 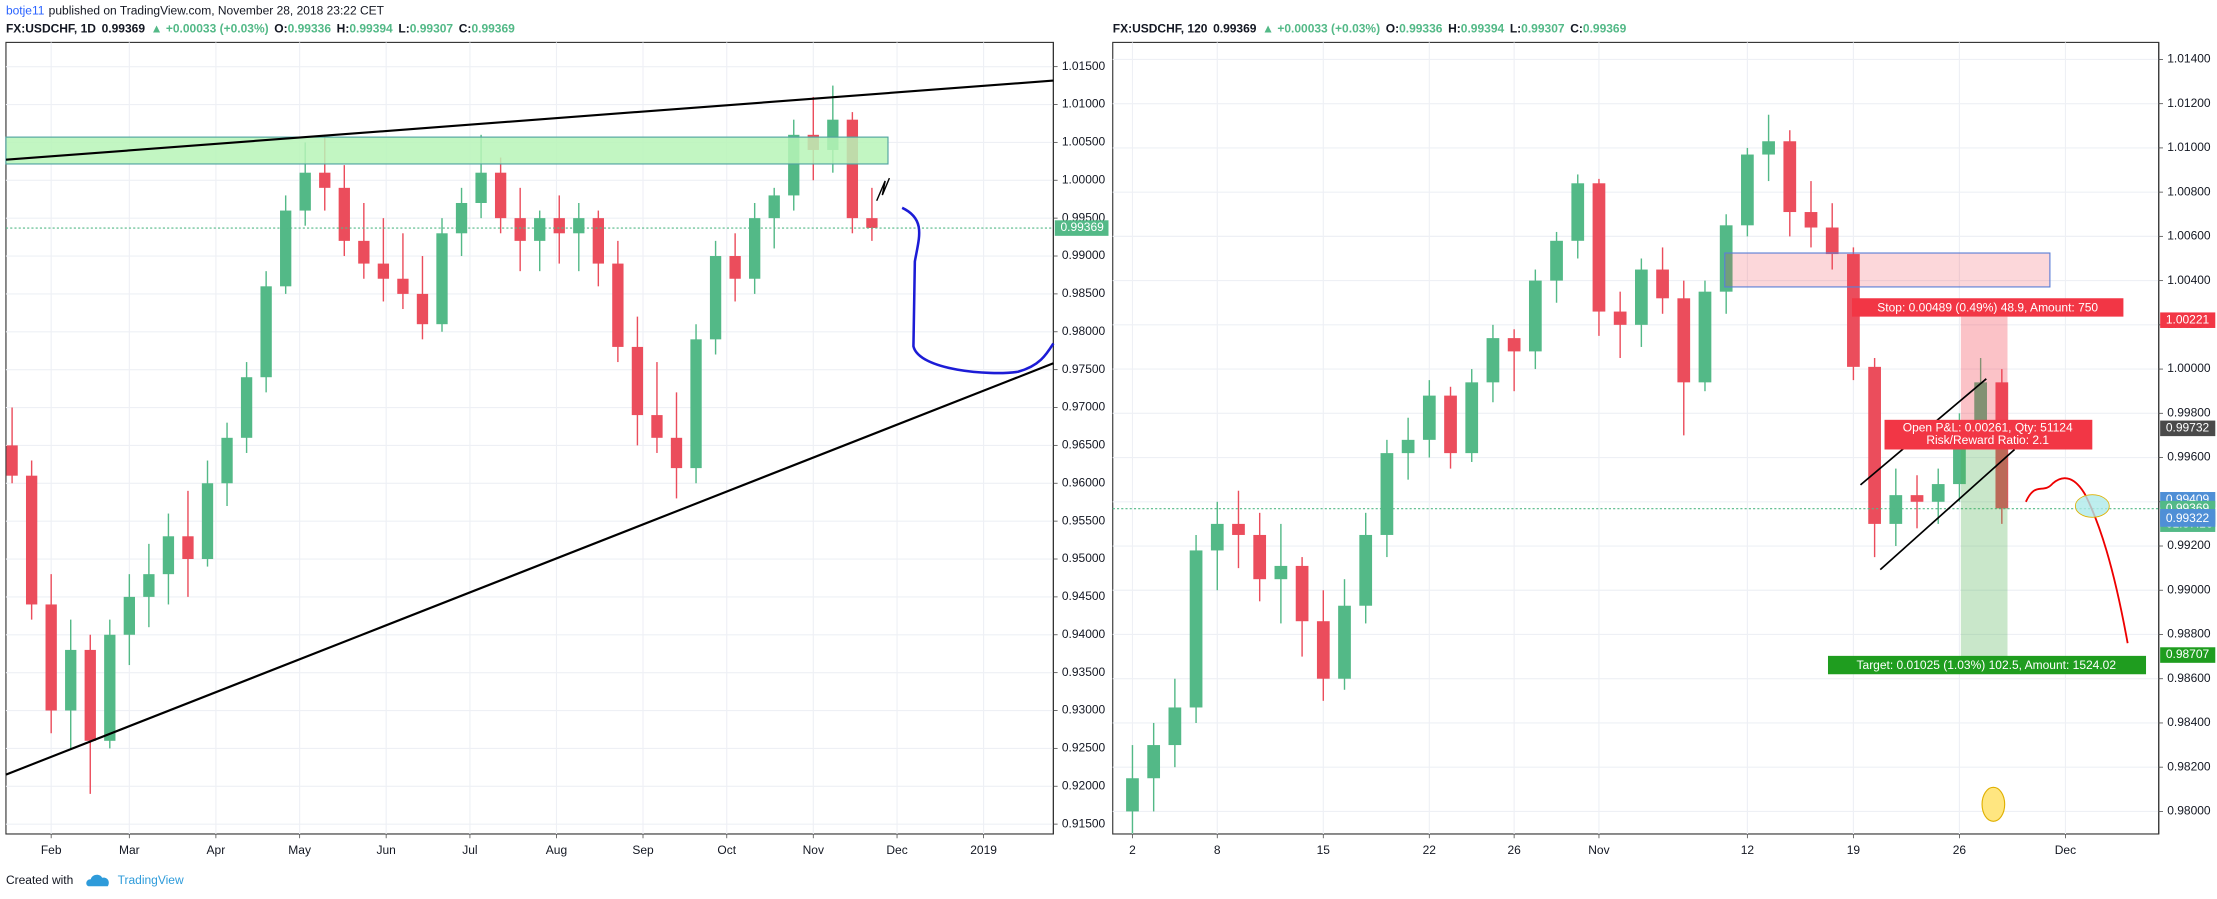 What do you see at coordinates (529, 120) in the screenshot?
I see `trendline` at bounding box center [529, 120].